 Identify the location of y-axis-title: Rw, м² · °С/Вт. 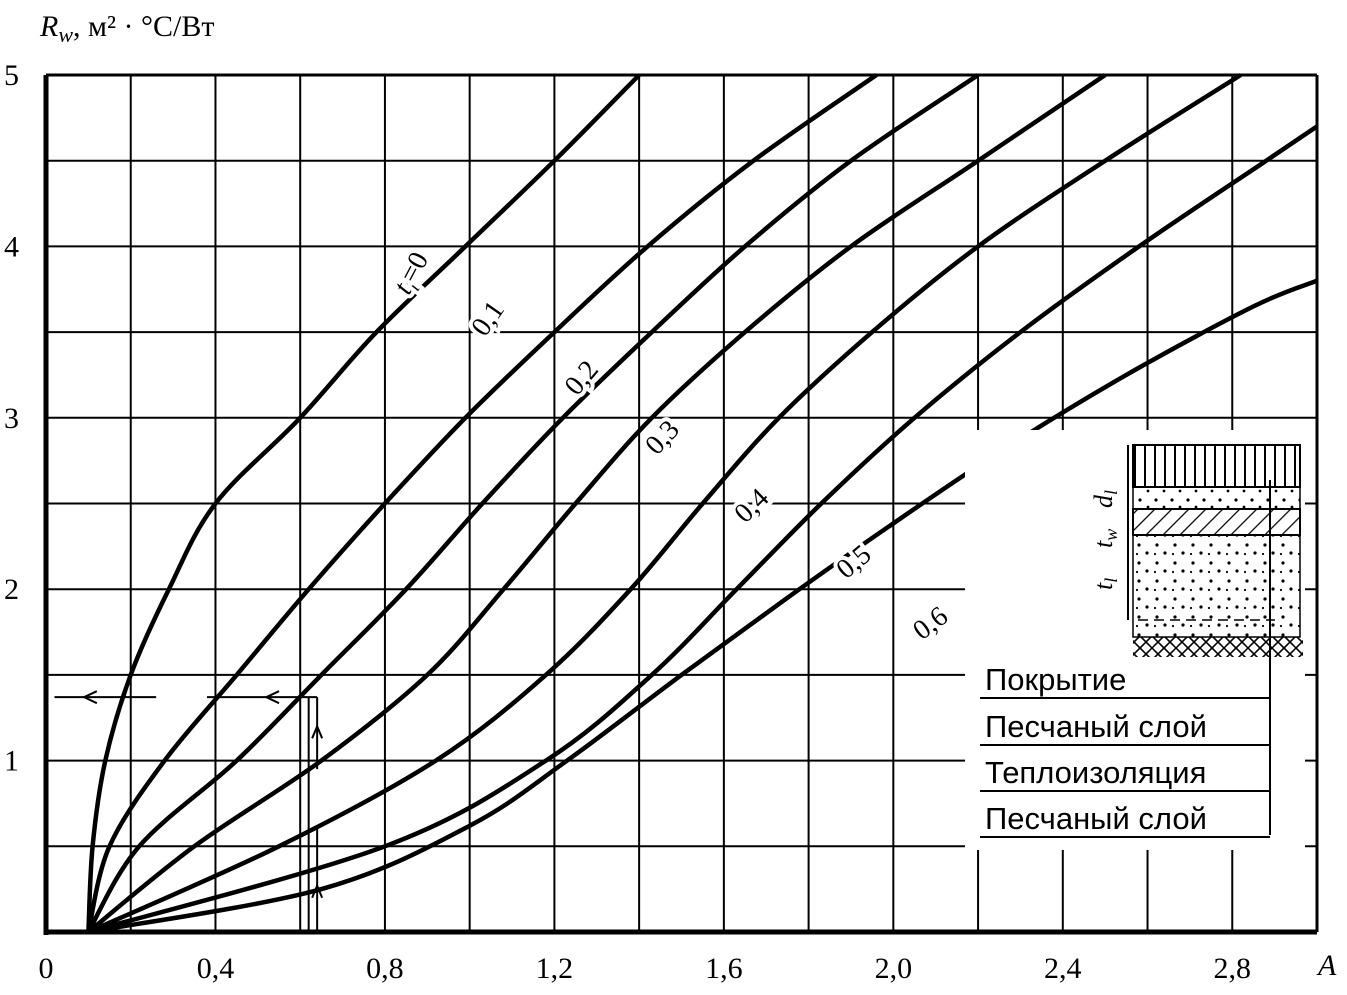
(126, 28).